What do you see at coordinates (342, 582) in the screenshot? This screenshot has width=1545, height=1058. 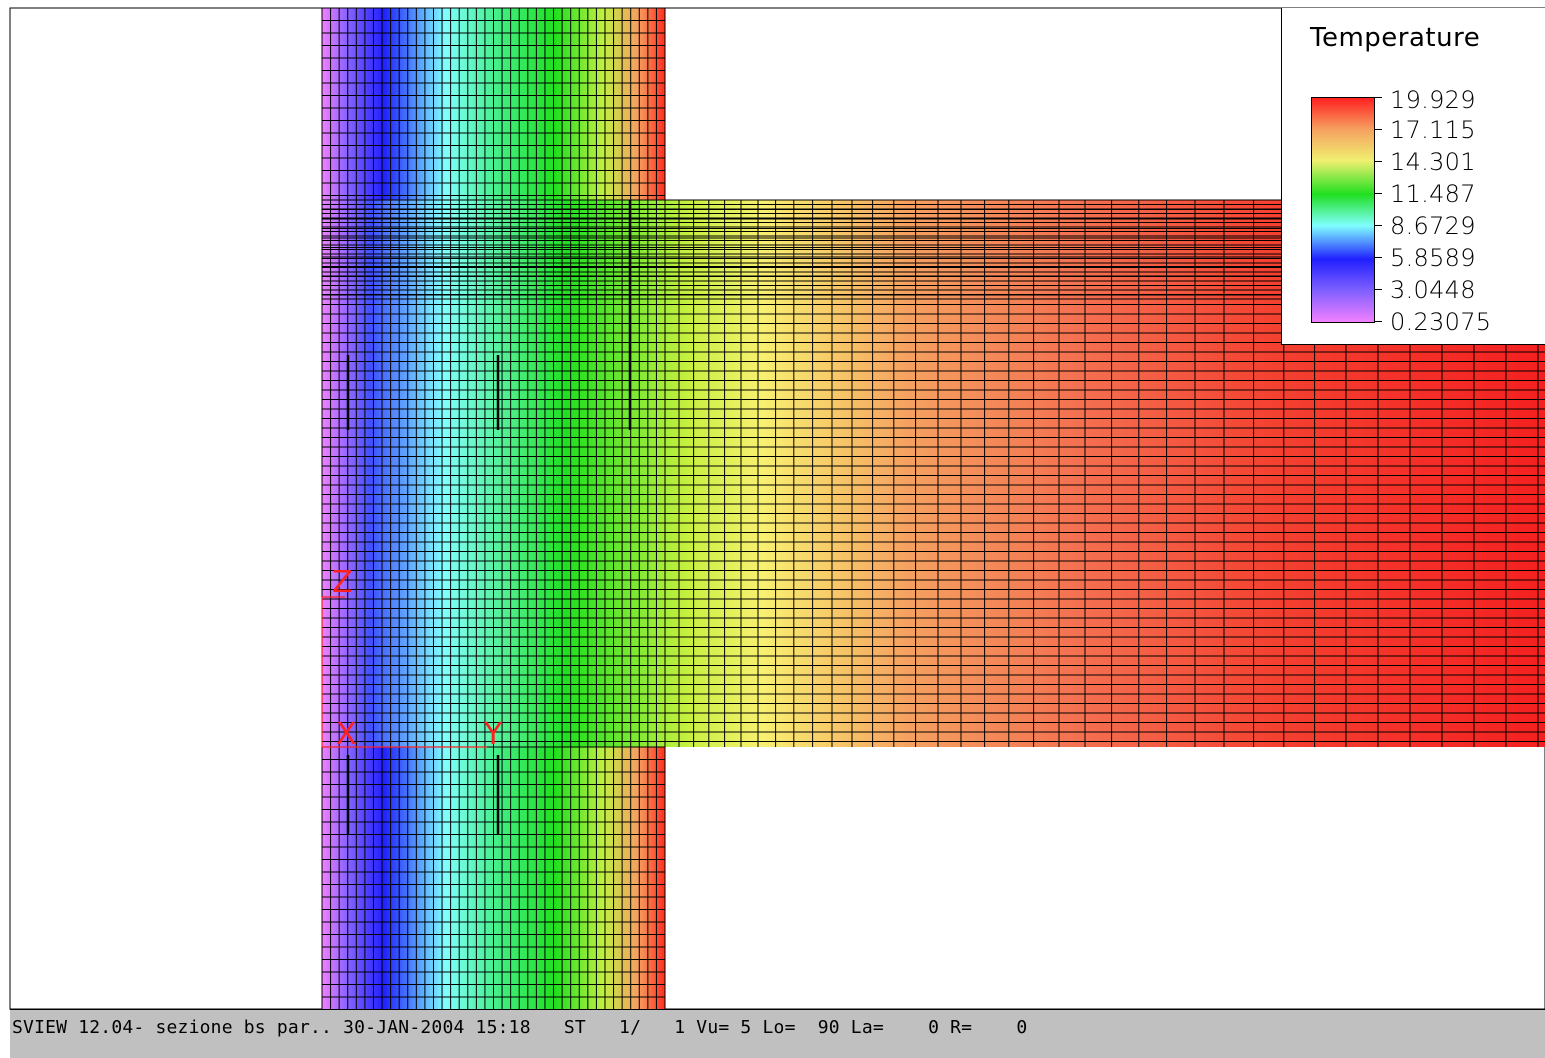 I see `z-axis-label: Z` at bounding box center [342, 582].